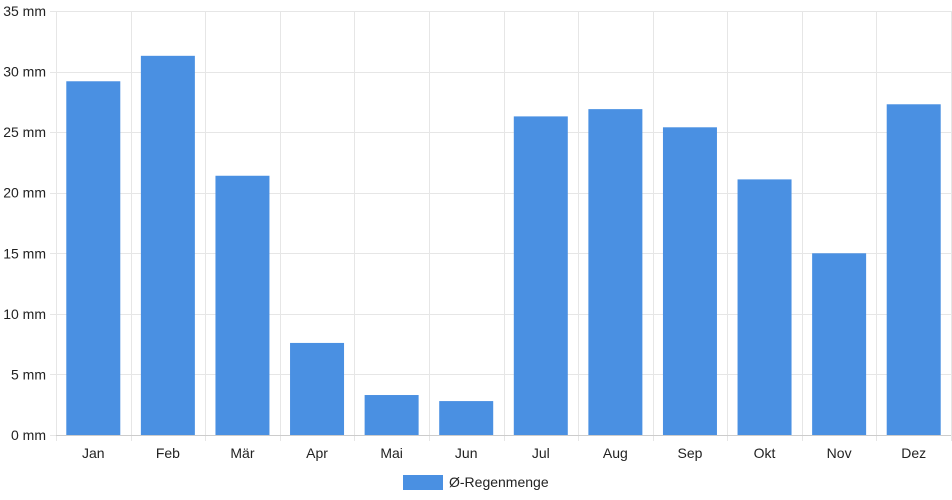 The height and width of the screenshot is (500, 952). Describe the element at coordinates (913, 269) in the screenshot. I see `bar-dez` at that location.